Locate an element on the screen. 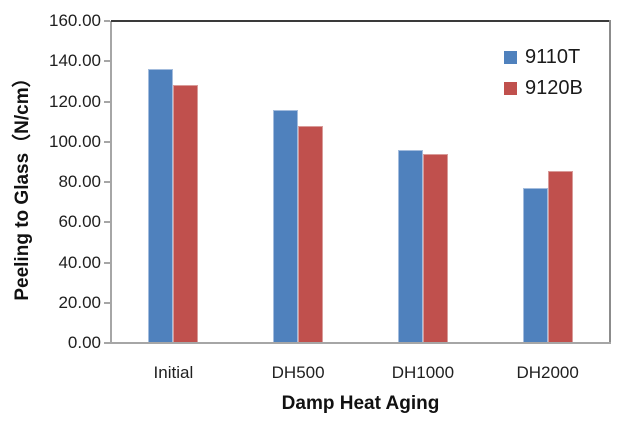 The width and height of the screenshot is (639, 433). y-axis-tick-label: 120.00 is located at coordinates (75, 101).